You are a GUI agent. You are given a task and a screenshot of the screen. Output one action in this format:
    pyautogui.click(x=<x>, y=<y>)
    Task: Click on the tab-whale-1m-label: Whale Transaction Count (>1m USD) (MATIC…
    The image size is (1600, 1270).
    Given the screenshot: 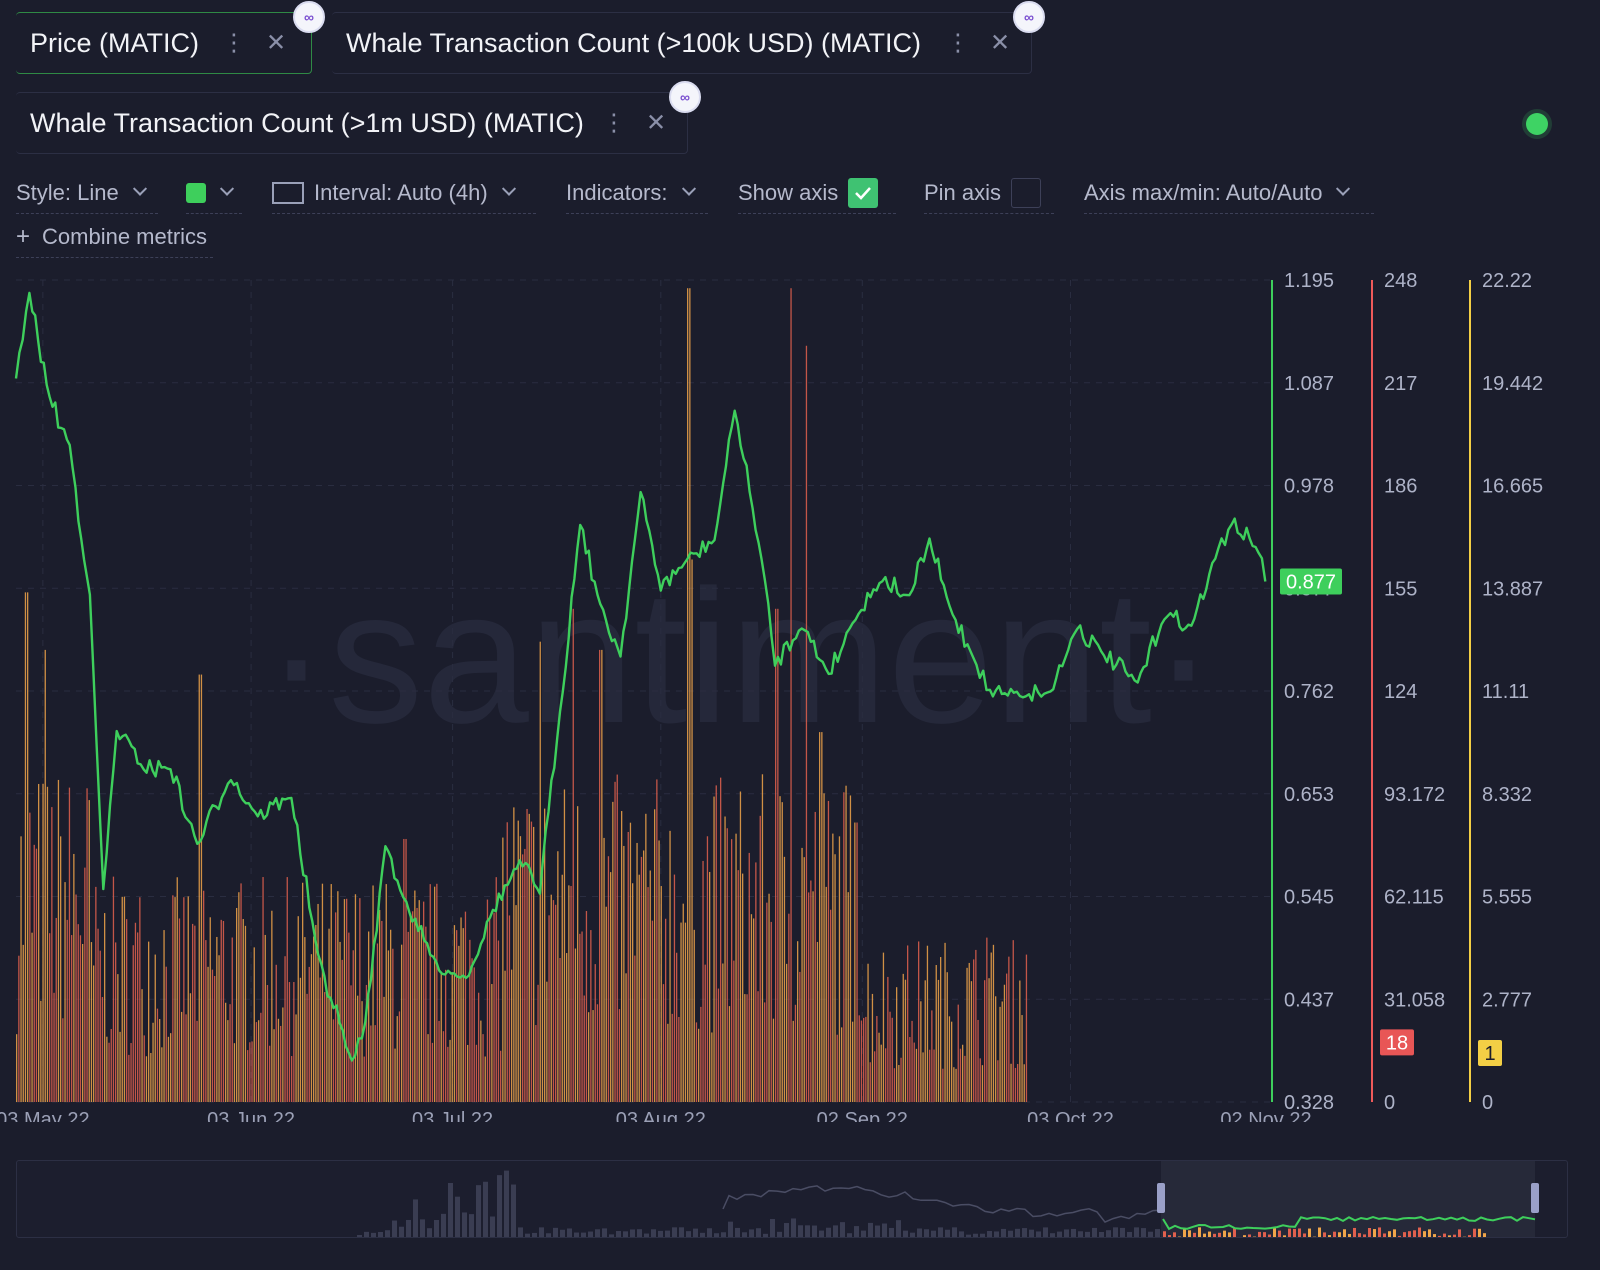 What is the action you would take?
    pyautogui.click(x=307, y=122)
    